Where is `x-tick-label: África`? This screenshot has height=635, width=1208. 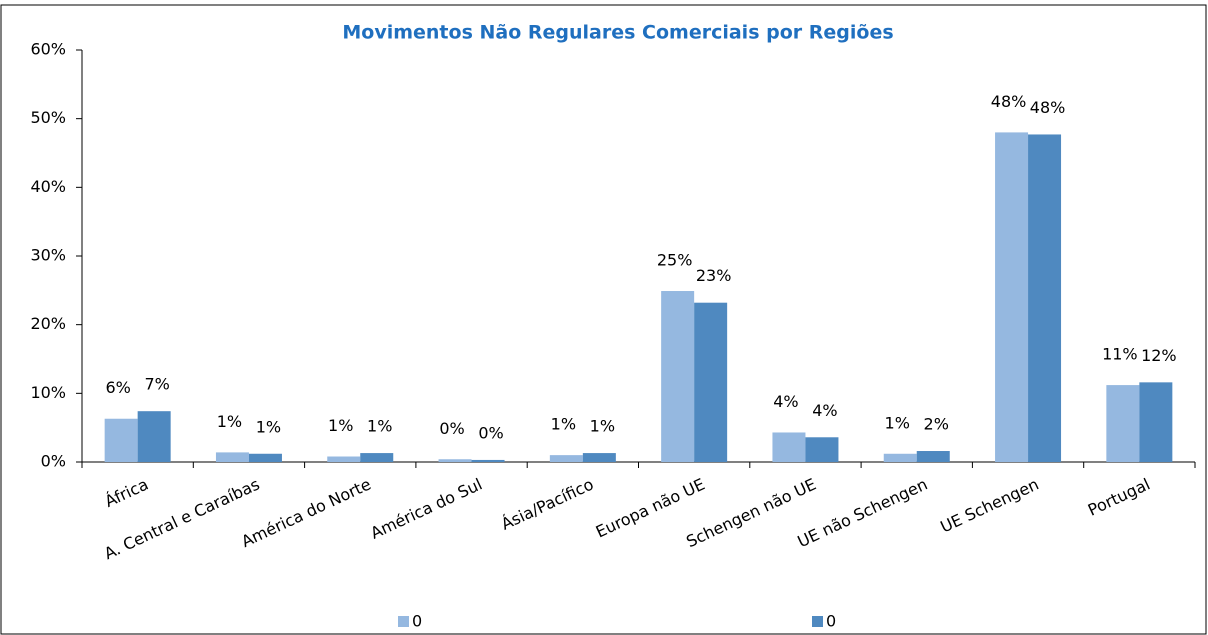
x-tick-label: África is located at coordinates (126, 492).